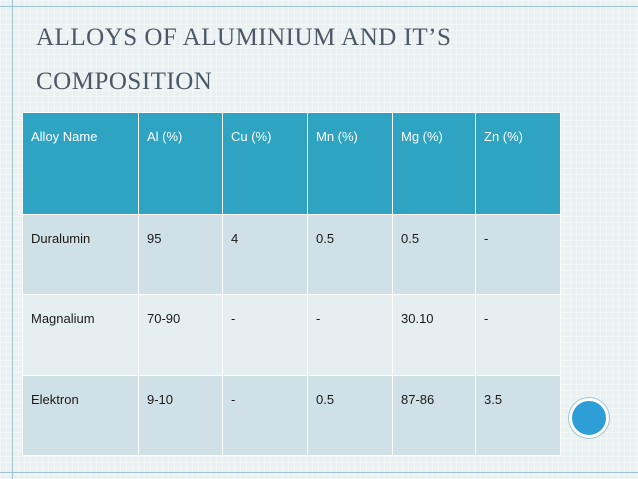  What do you see at coordinates (80, 415) in the screenshot?
I see `table-cell: Elektron` at bounding box center [80, 415].